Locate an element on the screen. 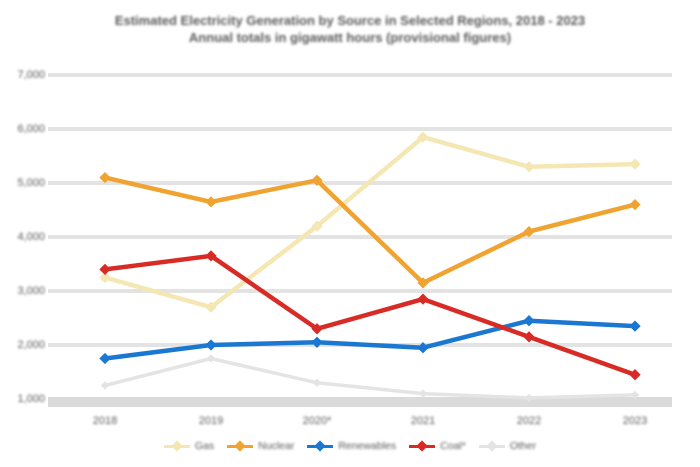  legend-swatch-other is located at coordinates (491, 446).